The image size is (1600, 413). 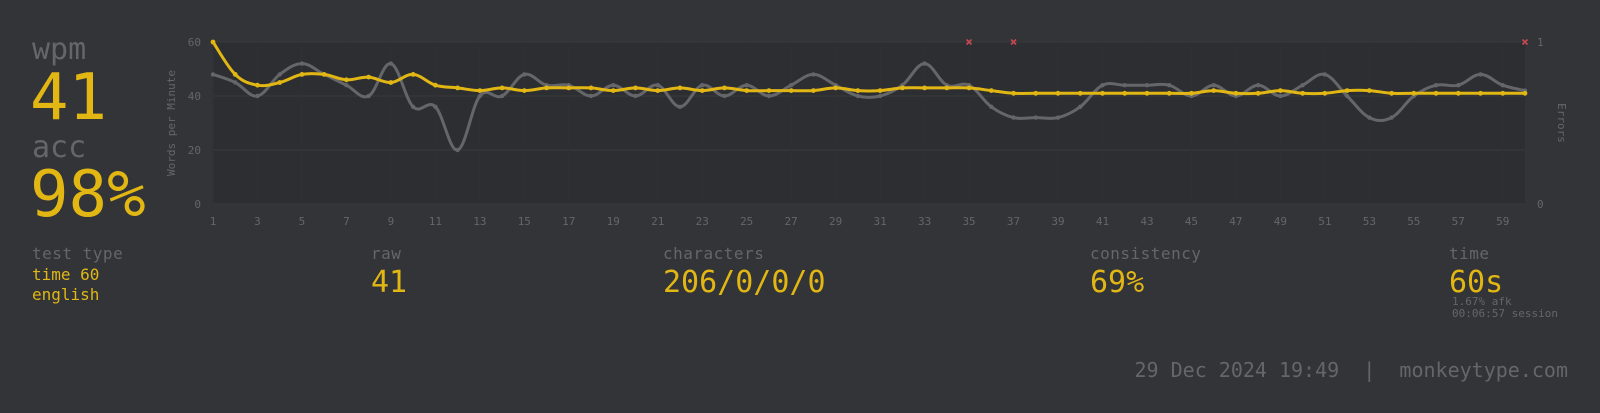 I want to click on x-tick-label: 49, so click(x=1280, y=221).